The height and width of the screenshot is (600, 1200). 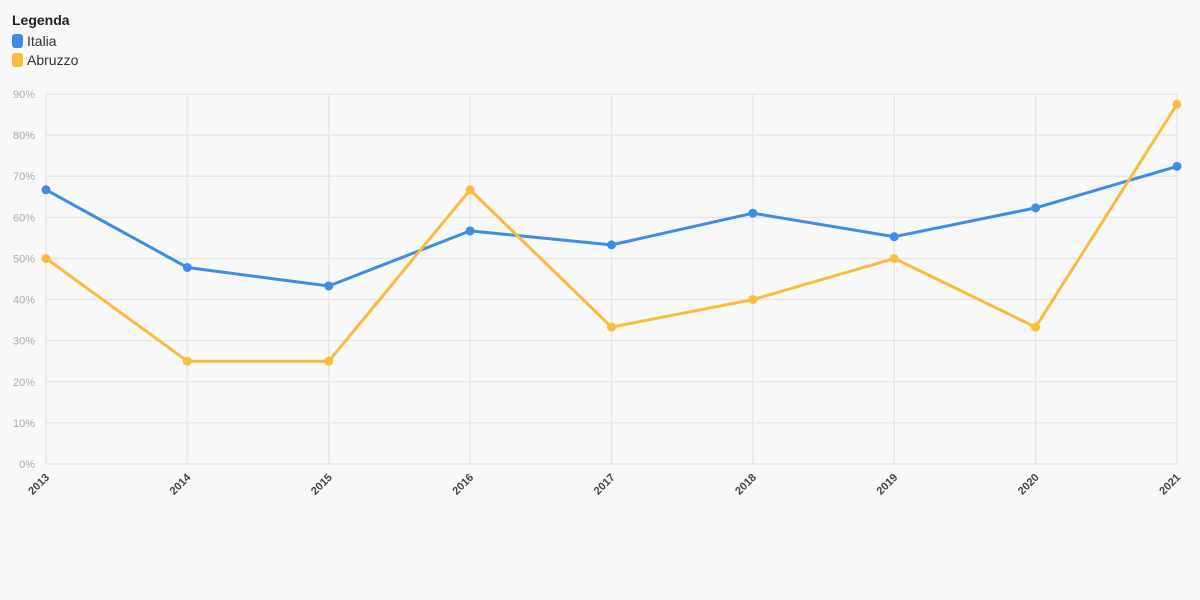 What do you see at coordinates (746, 485) in the screenshot?
I see `x-tick-label: 2018` at bounding box center [746, 485].